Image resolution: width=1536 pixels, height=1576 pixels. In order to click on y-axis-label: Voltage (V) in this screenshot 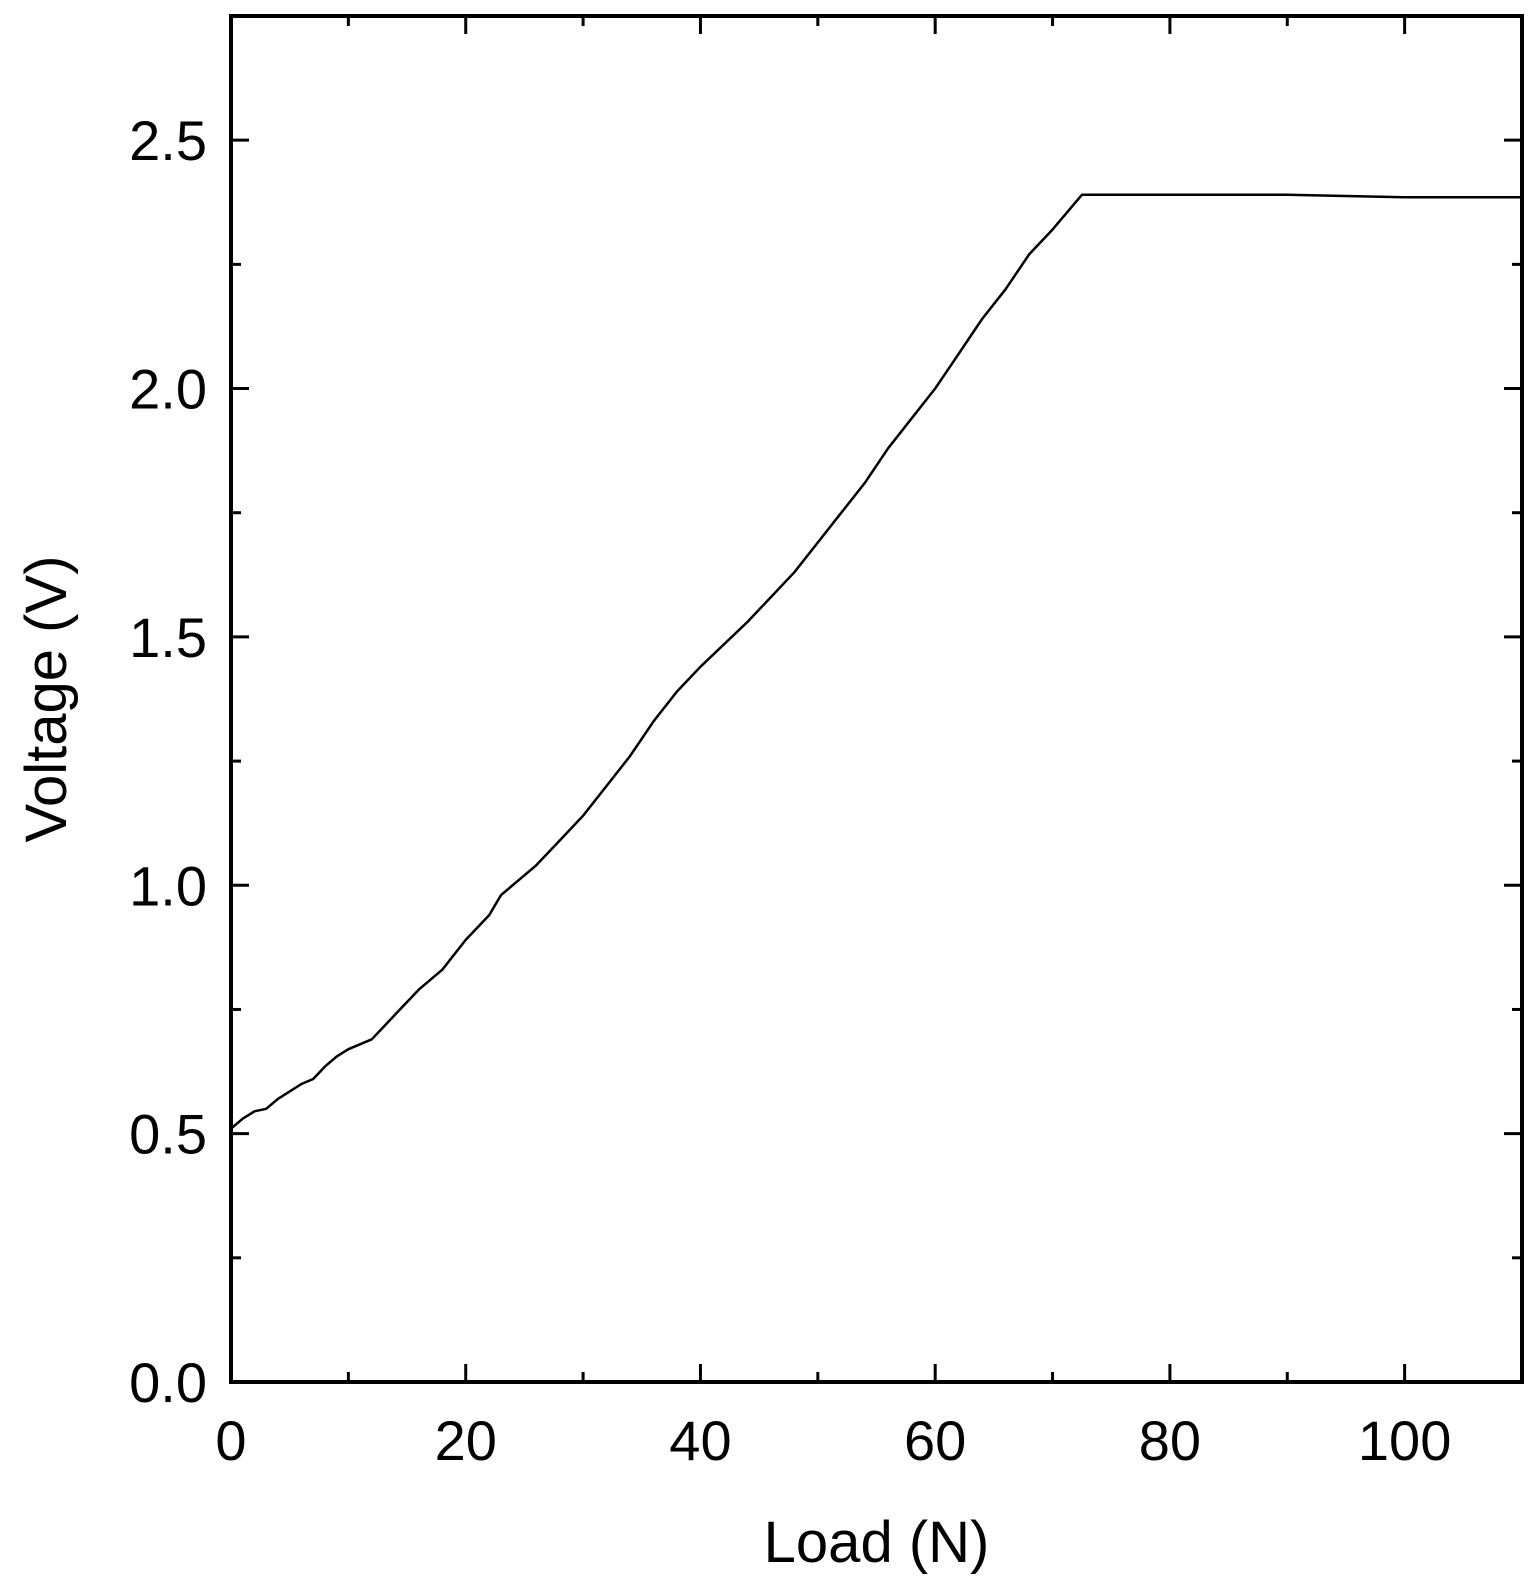, I will do `click(46, 699)`.